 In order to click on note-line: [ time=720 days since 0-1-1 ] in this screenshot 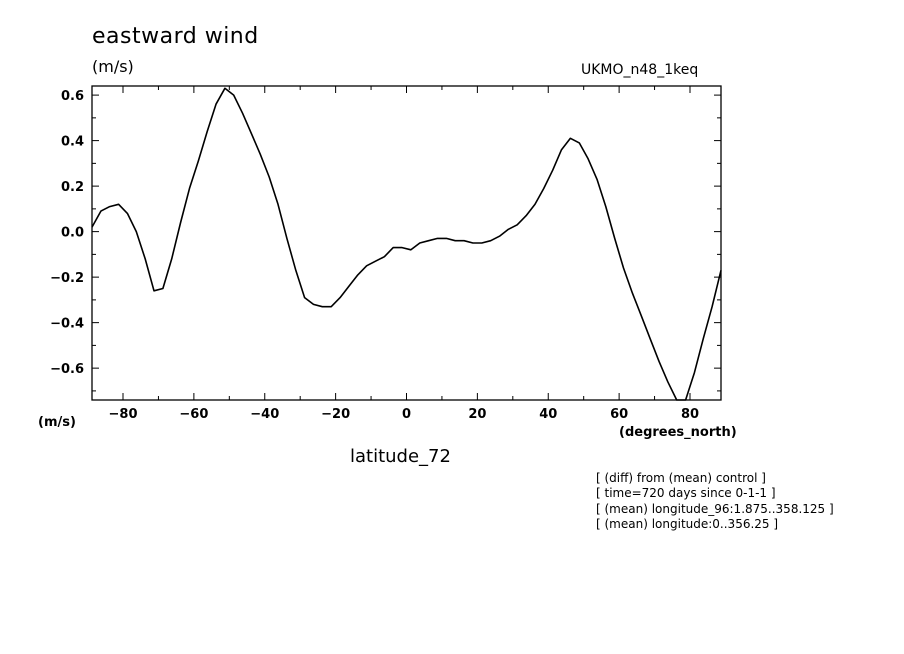, I will do `click(686, 493)`.